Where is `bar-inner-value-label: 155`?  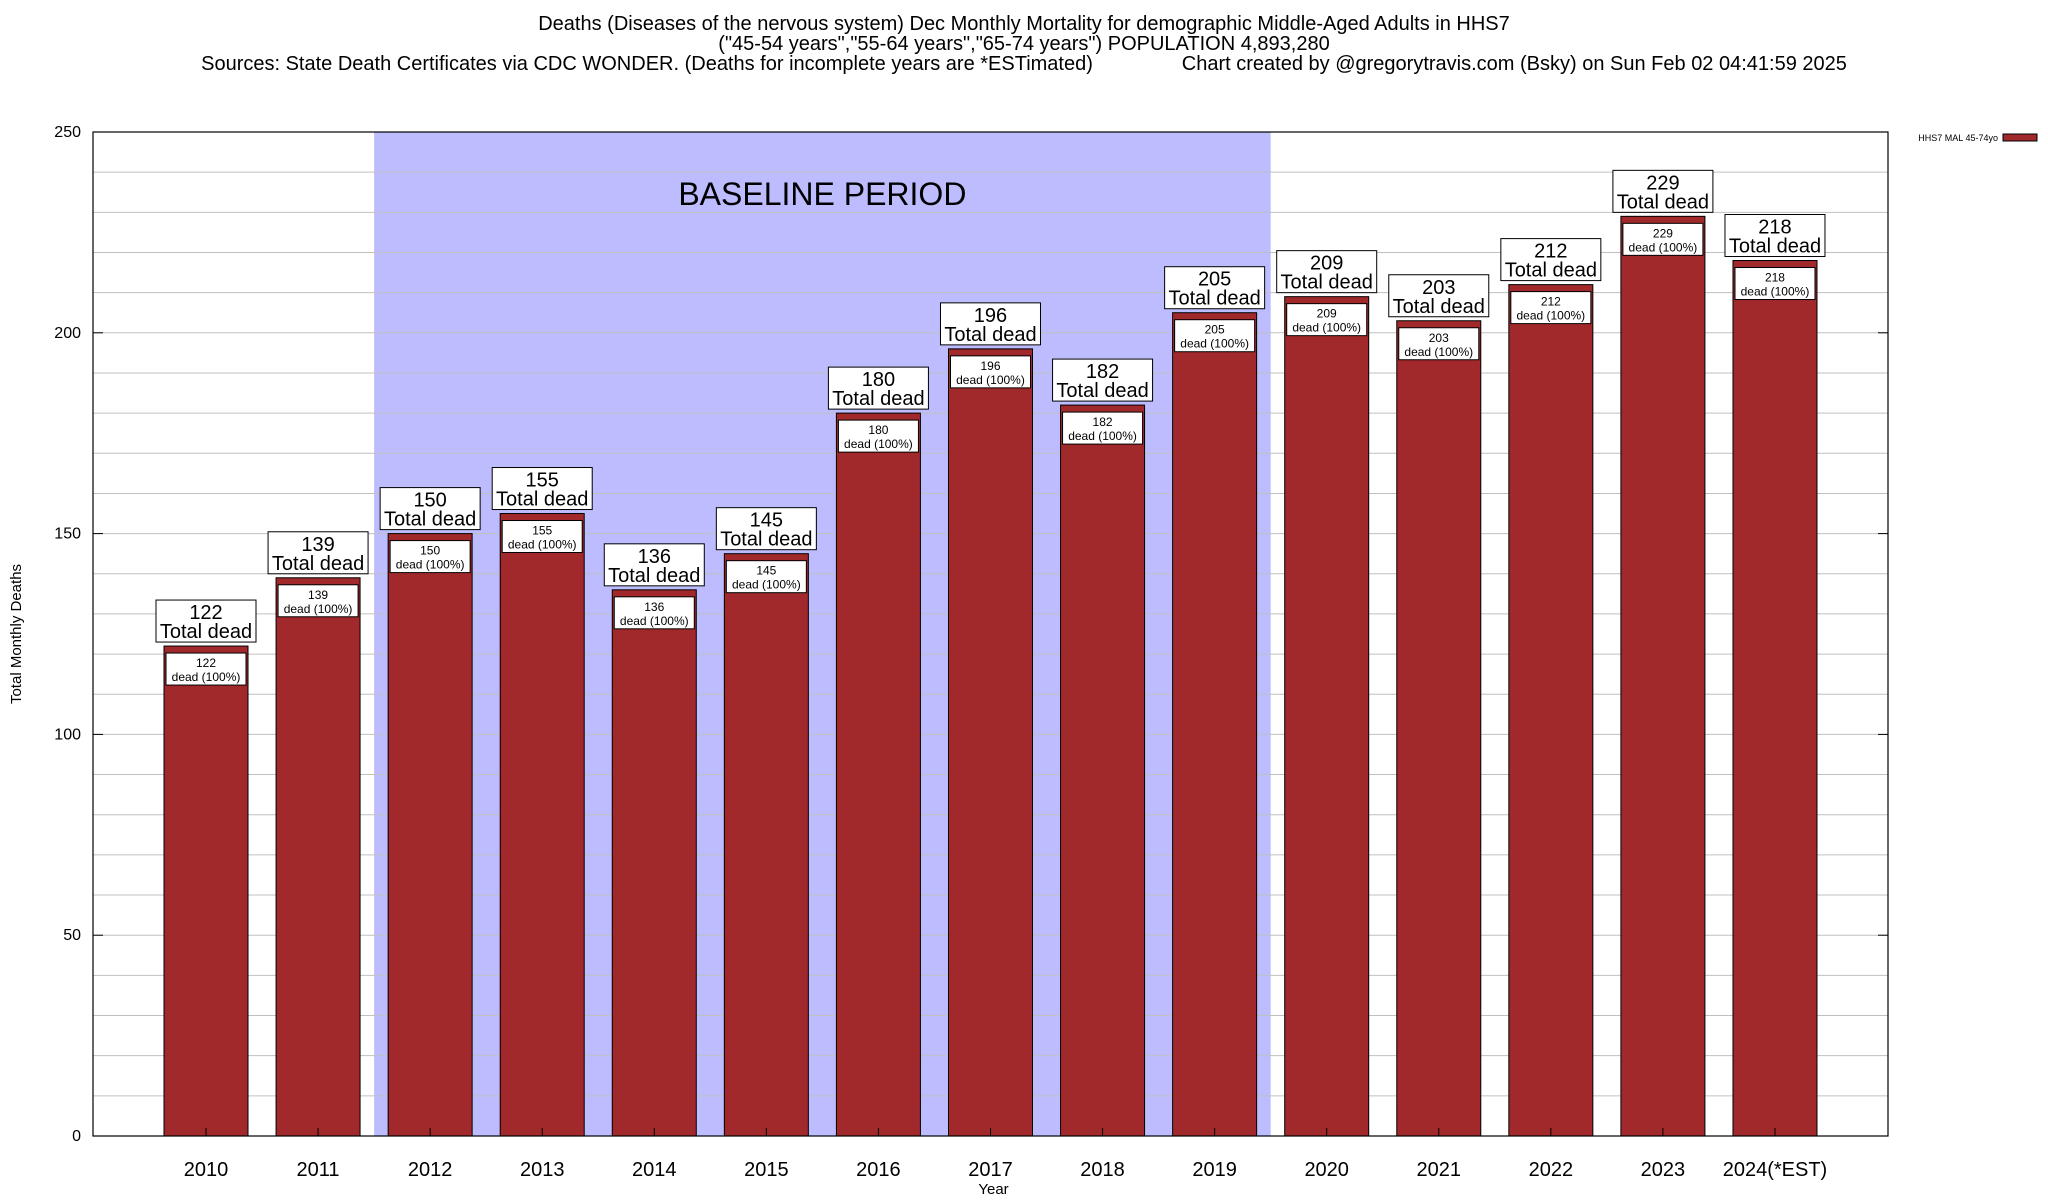 bar-inner-value-label: 155 is located at coordinates (542, 531).